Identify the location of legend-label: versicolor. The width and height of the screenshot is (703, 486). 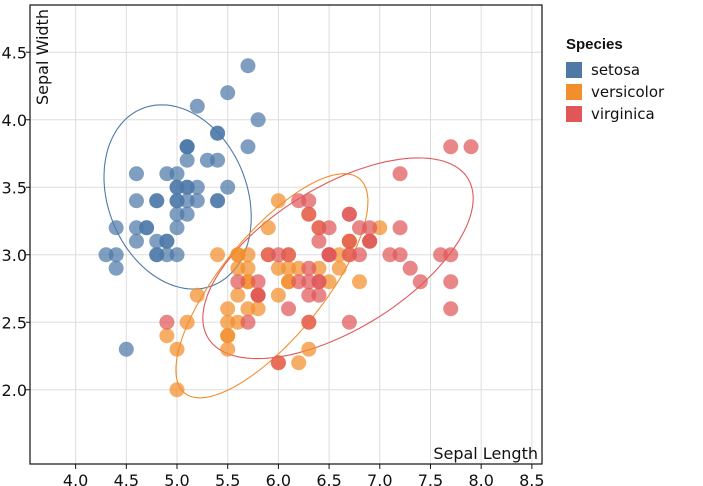
(628, 92).